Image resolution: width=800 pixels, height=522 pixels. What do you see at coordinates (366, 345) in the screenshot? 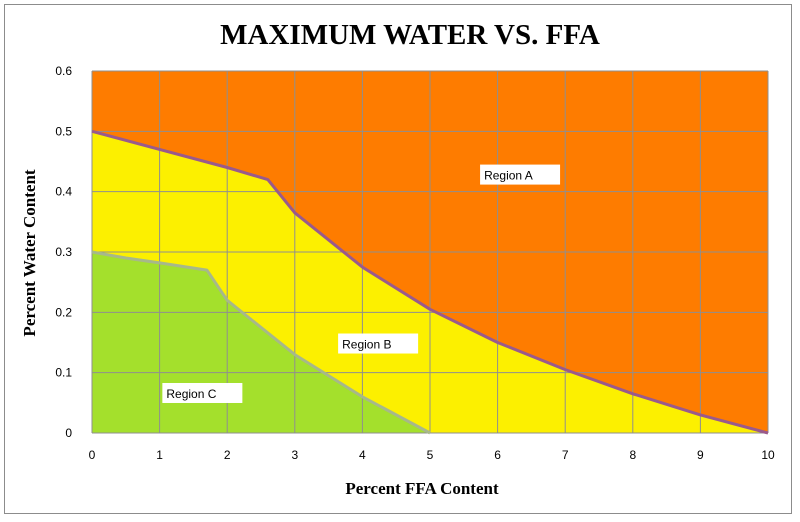
I see `region-b-label: Region B` at bounding box center [366, 345].